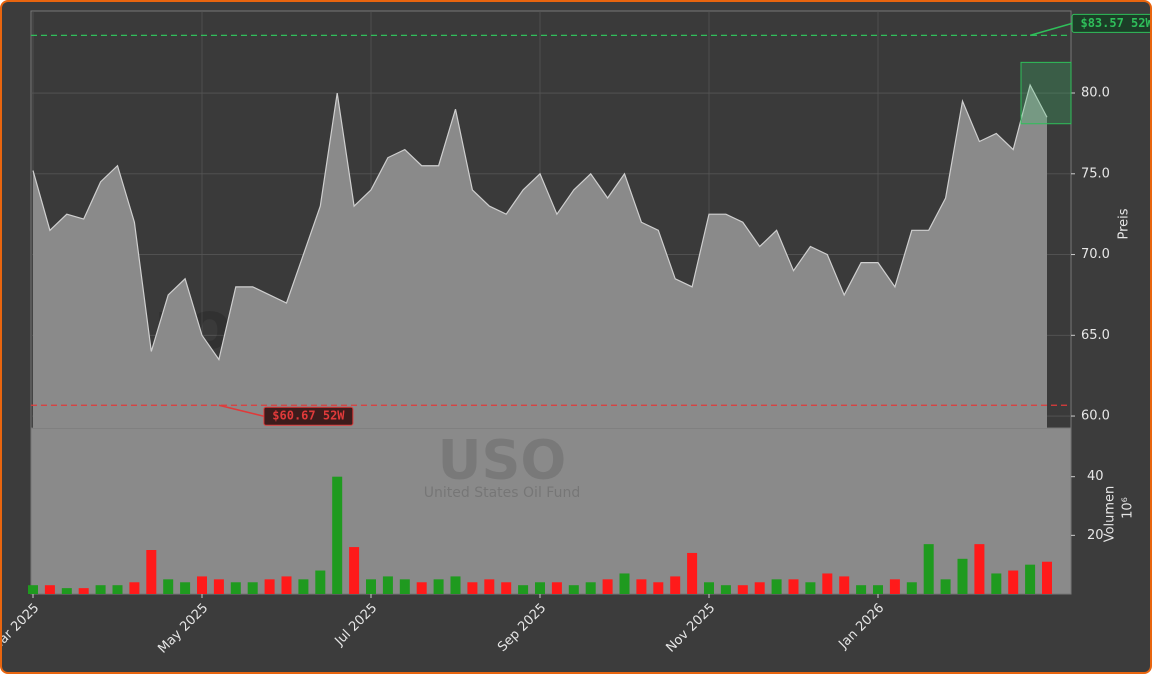  What do you see at coordinates (1095, 416) in the screenshot?
I see `y-tick-label: 60.0` at bounding box center [1095, 416].